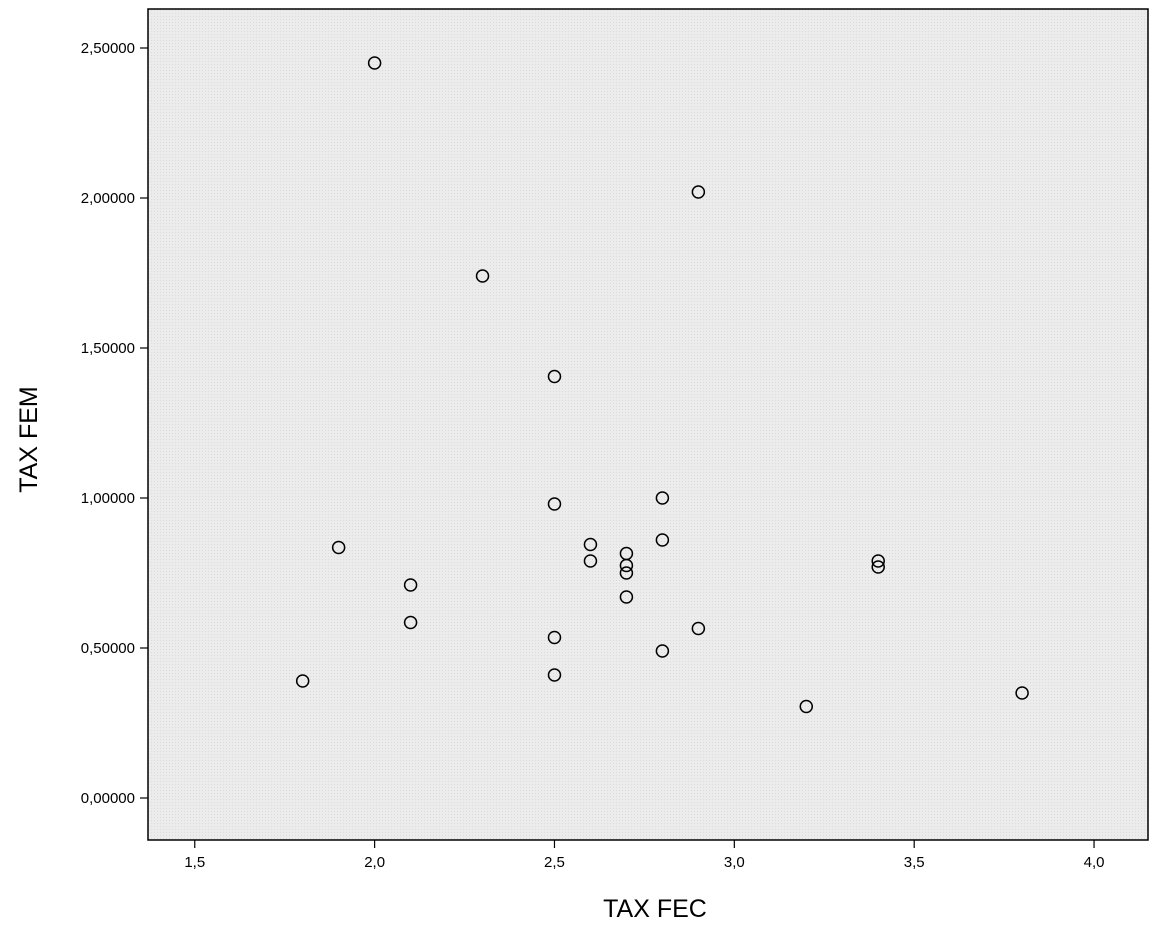 The height and width of the screenshot is (933, 1152). Describe the element at coordinates (108, 198) in the screenshot. I see `y-tick-label: 2,00000` at that location.